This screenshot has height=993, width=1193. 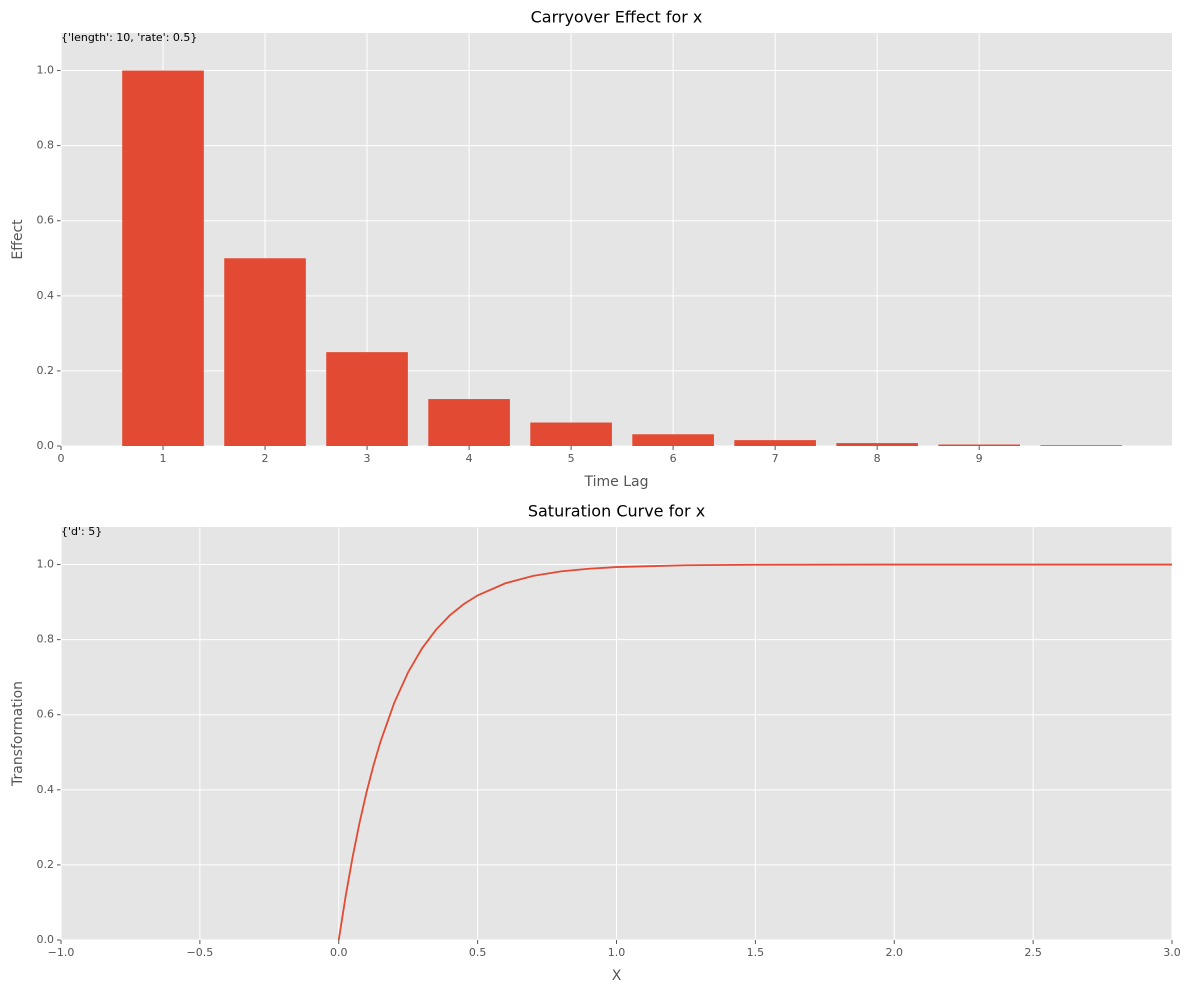 What do you see at coordinates (367, 458) in the screenshot?
I see `x-tick-label: 3` at bounding box center [367, 458].